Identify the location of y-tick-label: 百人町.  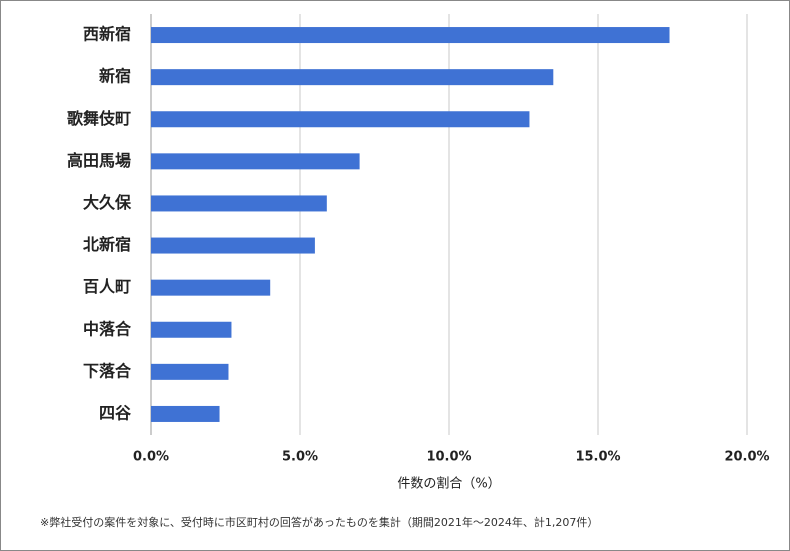
(107, 286).